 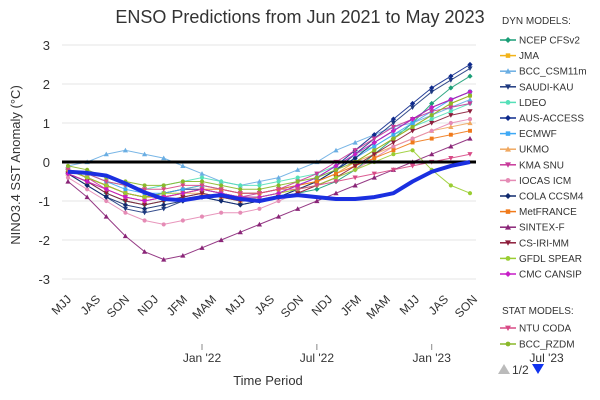 I want to click on legend-item-ukmo: UKMO, so click(x=524, y=150).